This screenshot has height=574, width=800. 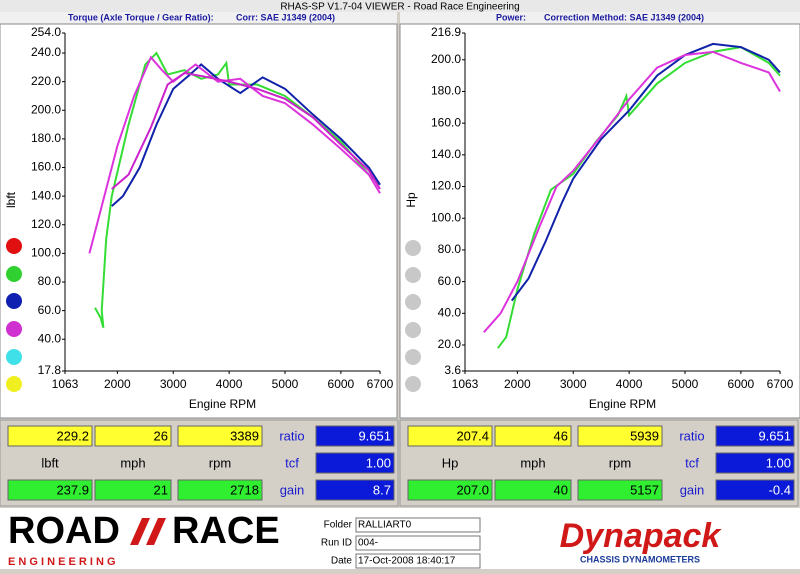 What do you see at coordinates (291, 435) in the screenshot?
I see `readout-label: ratio` at bounding box center [291, 435].